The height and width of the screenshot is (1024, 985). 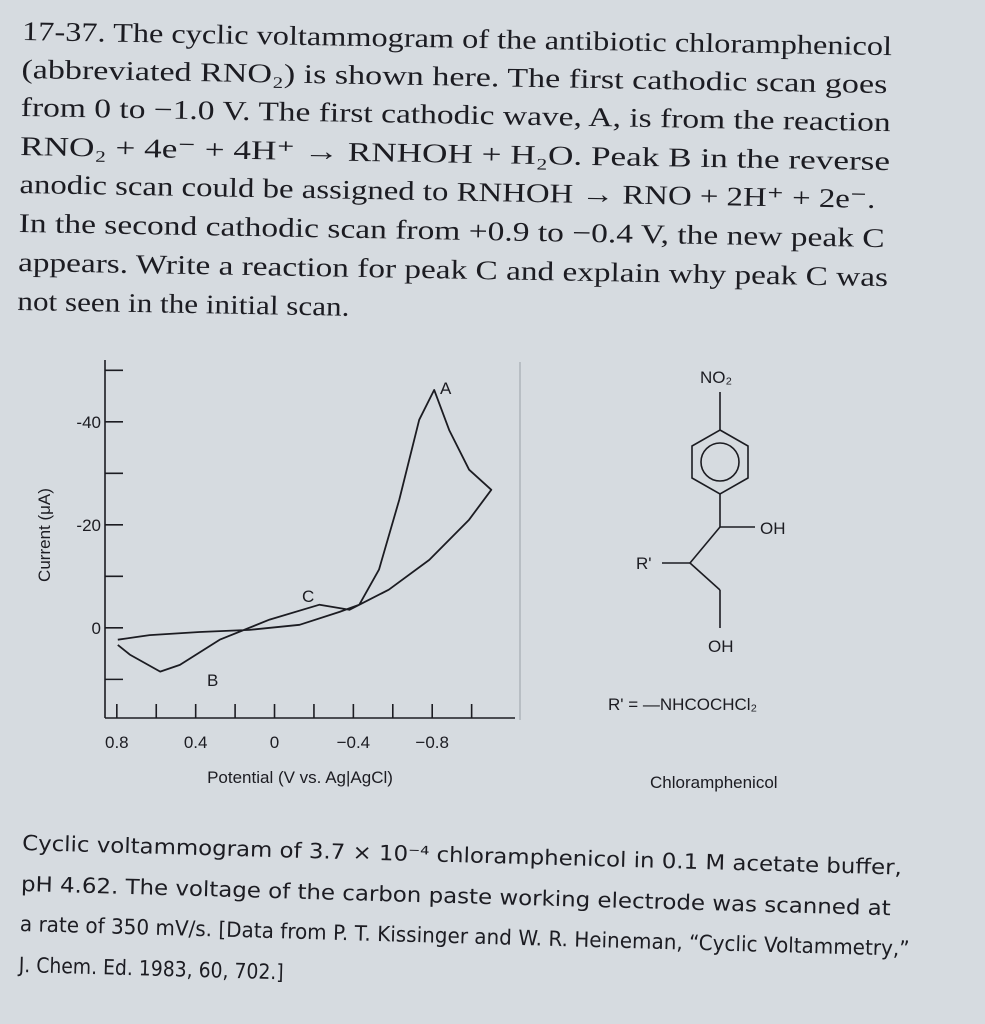 I want to click on x-tick-label: −0.4, so click(x=354, y=742).